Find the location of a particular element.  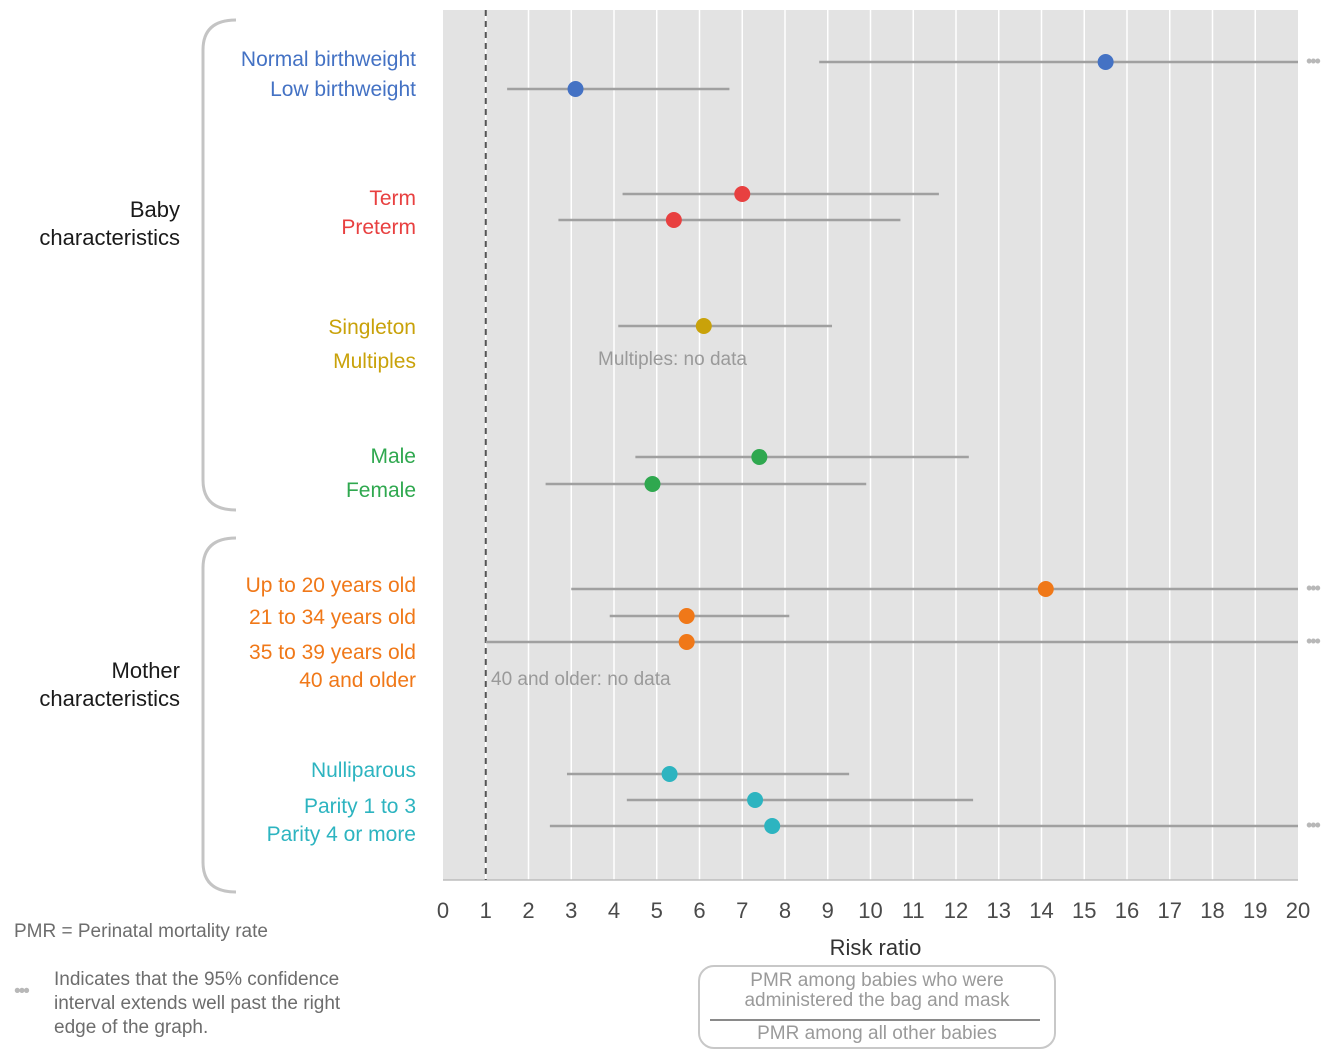

x-tick-label: 5 is located at coordinates (657, 910).